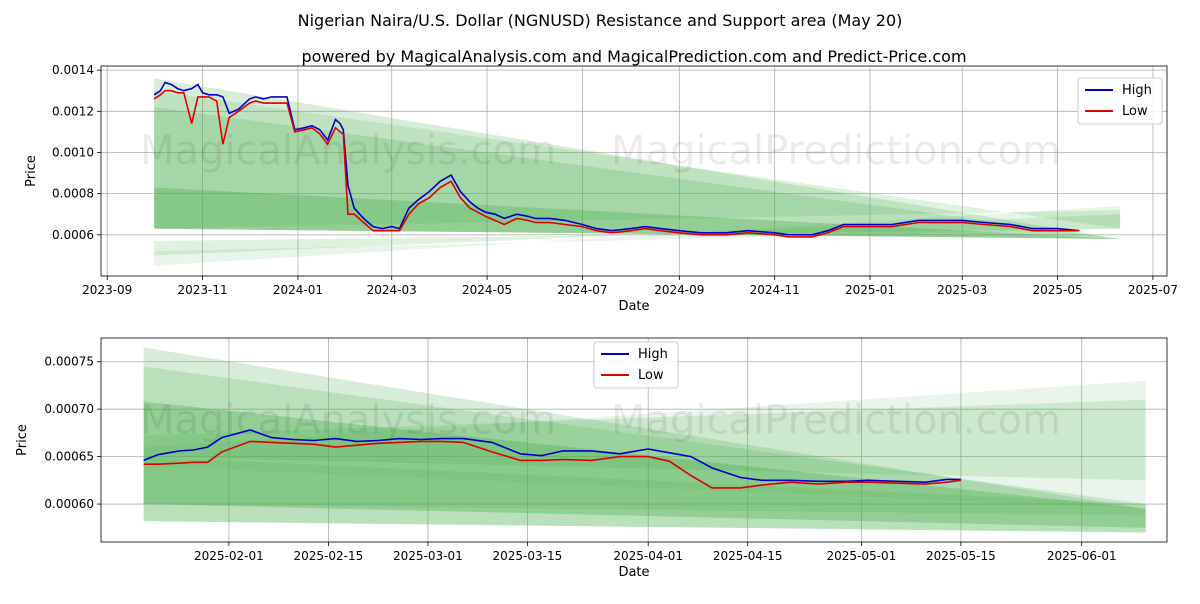 This screenshot has height=604, width=1200. Describe the element at coordinates (69, 504) in the screenshot. I see `y-tick-label: 0.00060` at that location.